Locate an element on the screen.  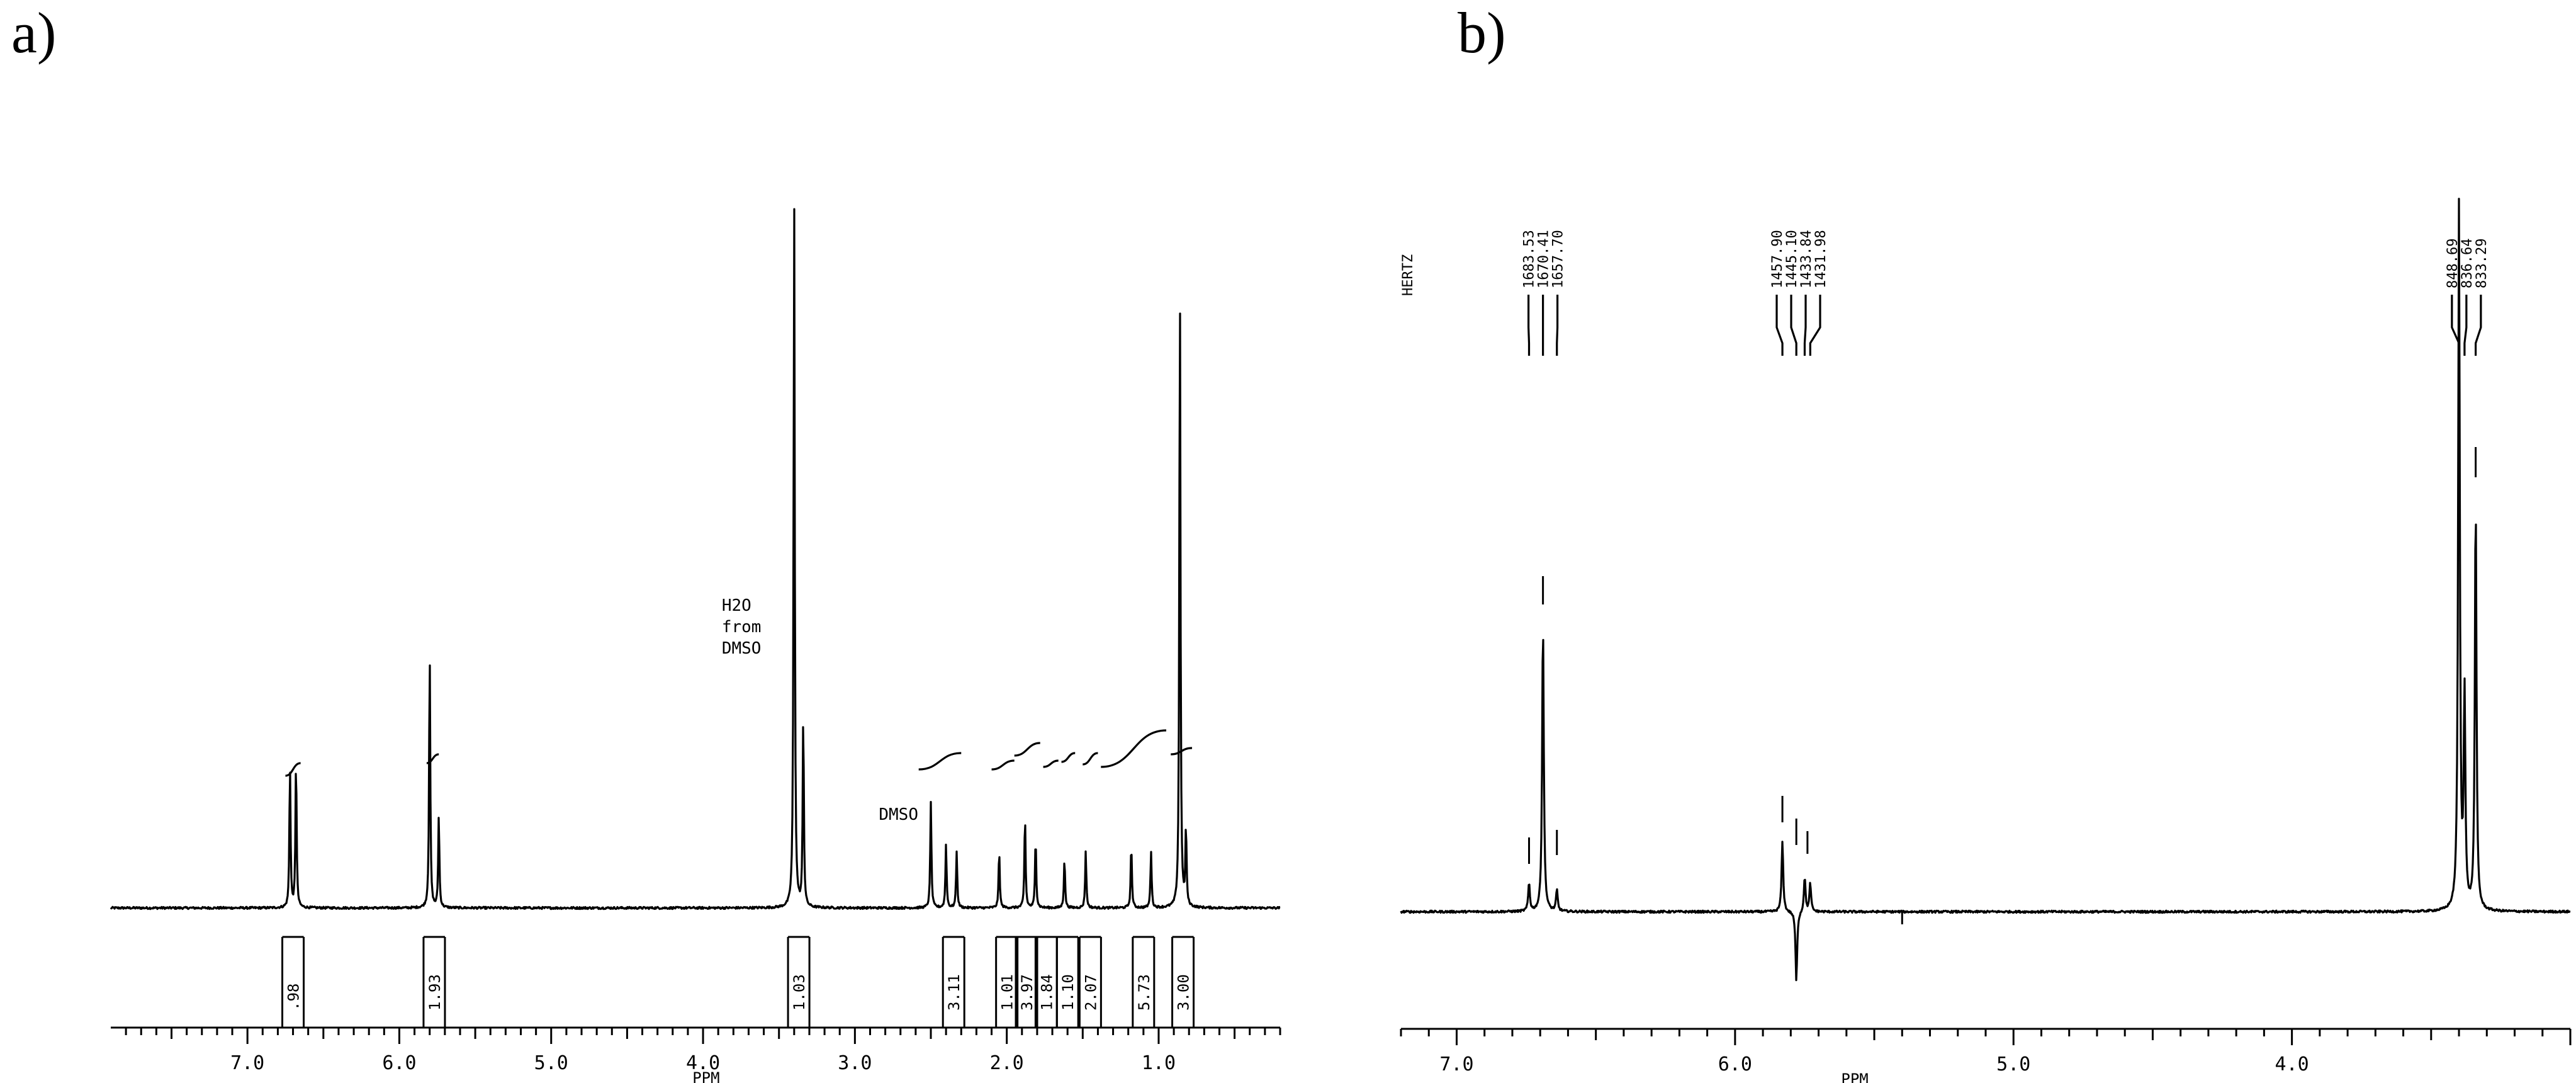
peak-list-label: 836.64 is located at coordinates (2467, 263).